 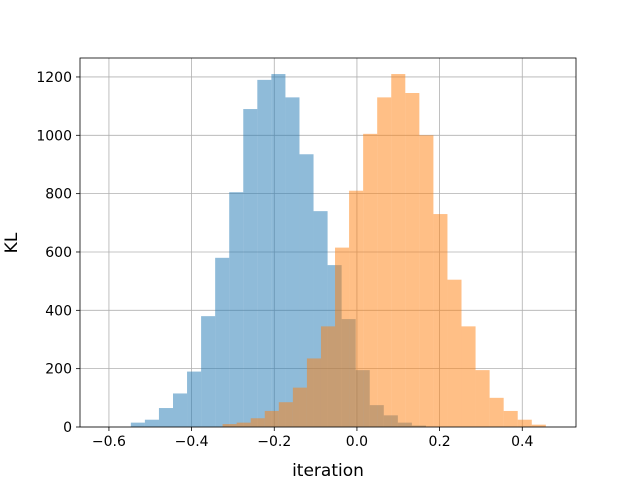 I want to click on x-tick-label: 0.4, so click(x=522, y=442).